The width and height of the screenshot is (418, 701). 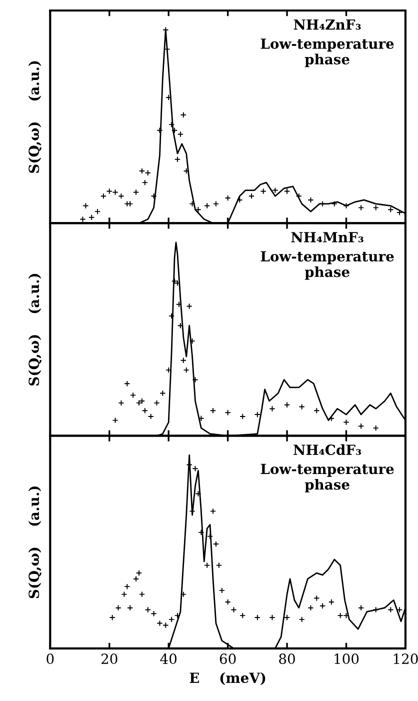 What do you see at coordinates (228, 659) in the screenshot?
I see `x-tick-label: 60` at bounding box center [228, 659].